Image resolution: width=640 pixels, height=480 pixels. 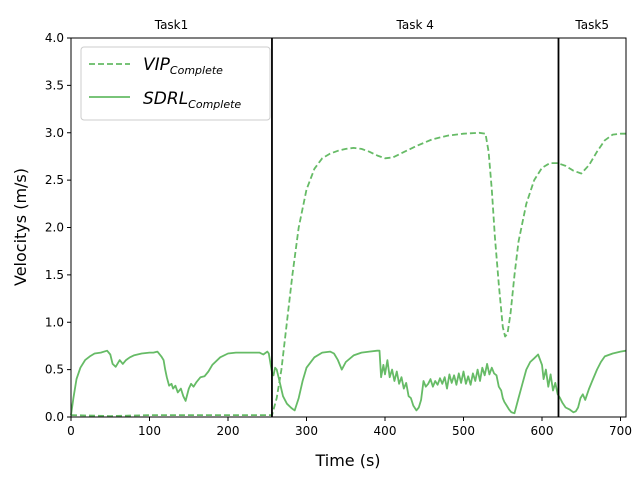 What do you see at coordinates (347, 460) in the screenshot?
I see `x-axis-label: Time (s)` at bounding box center [347, 460].